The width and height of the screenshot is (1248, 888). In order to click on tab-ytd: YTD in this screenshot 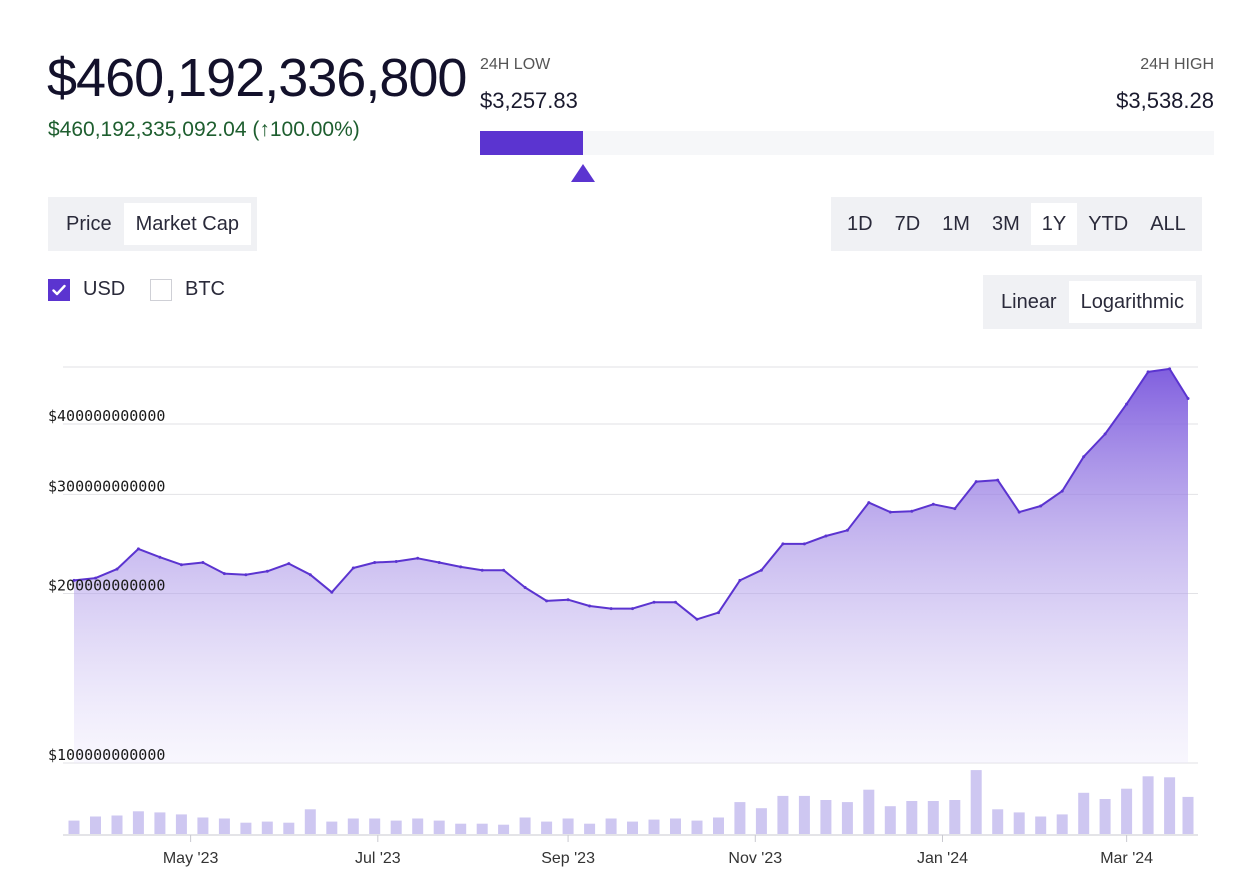, I will do `click(1108, 223)`.